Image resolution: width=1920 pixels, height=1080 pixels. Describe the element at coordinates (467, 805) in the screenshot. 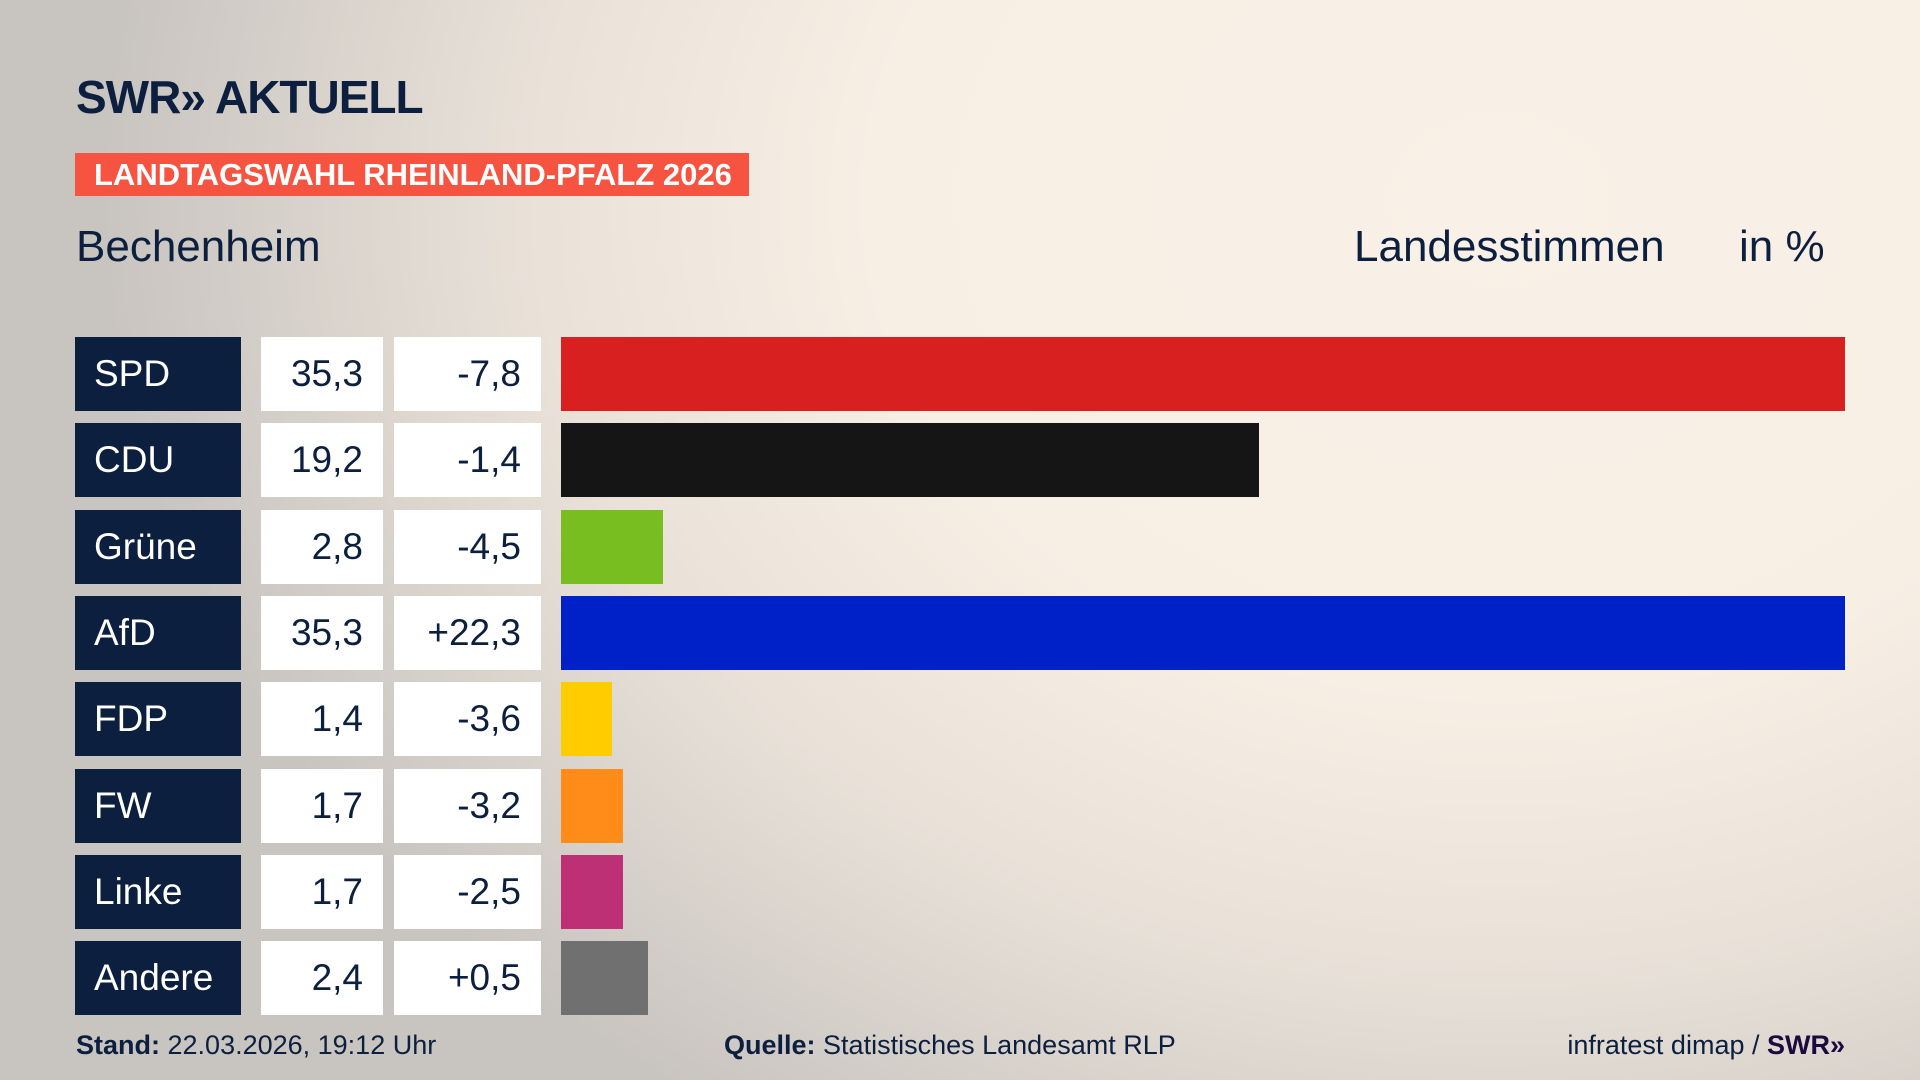

I see `change-label: -3,2` at that location.